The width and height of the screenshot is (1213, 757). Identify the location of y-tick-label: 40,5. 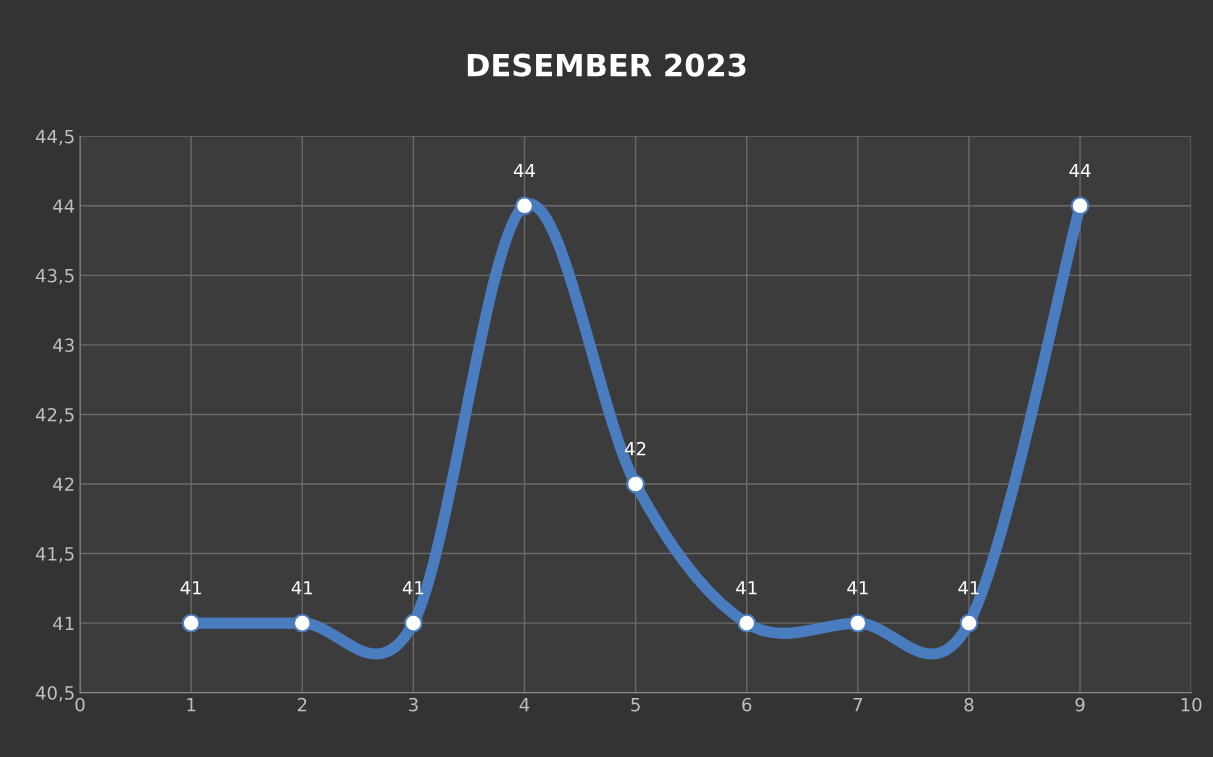
(54, 694).